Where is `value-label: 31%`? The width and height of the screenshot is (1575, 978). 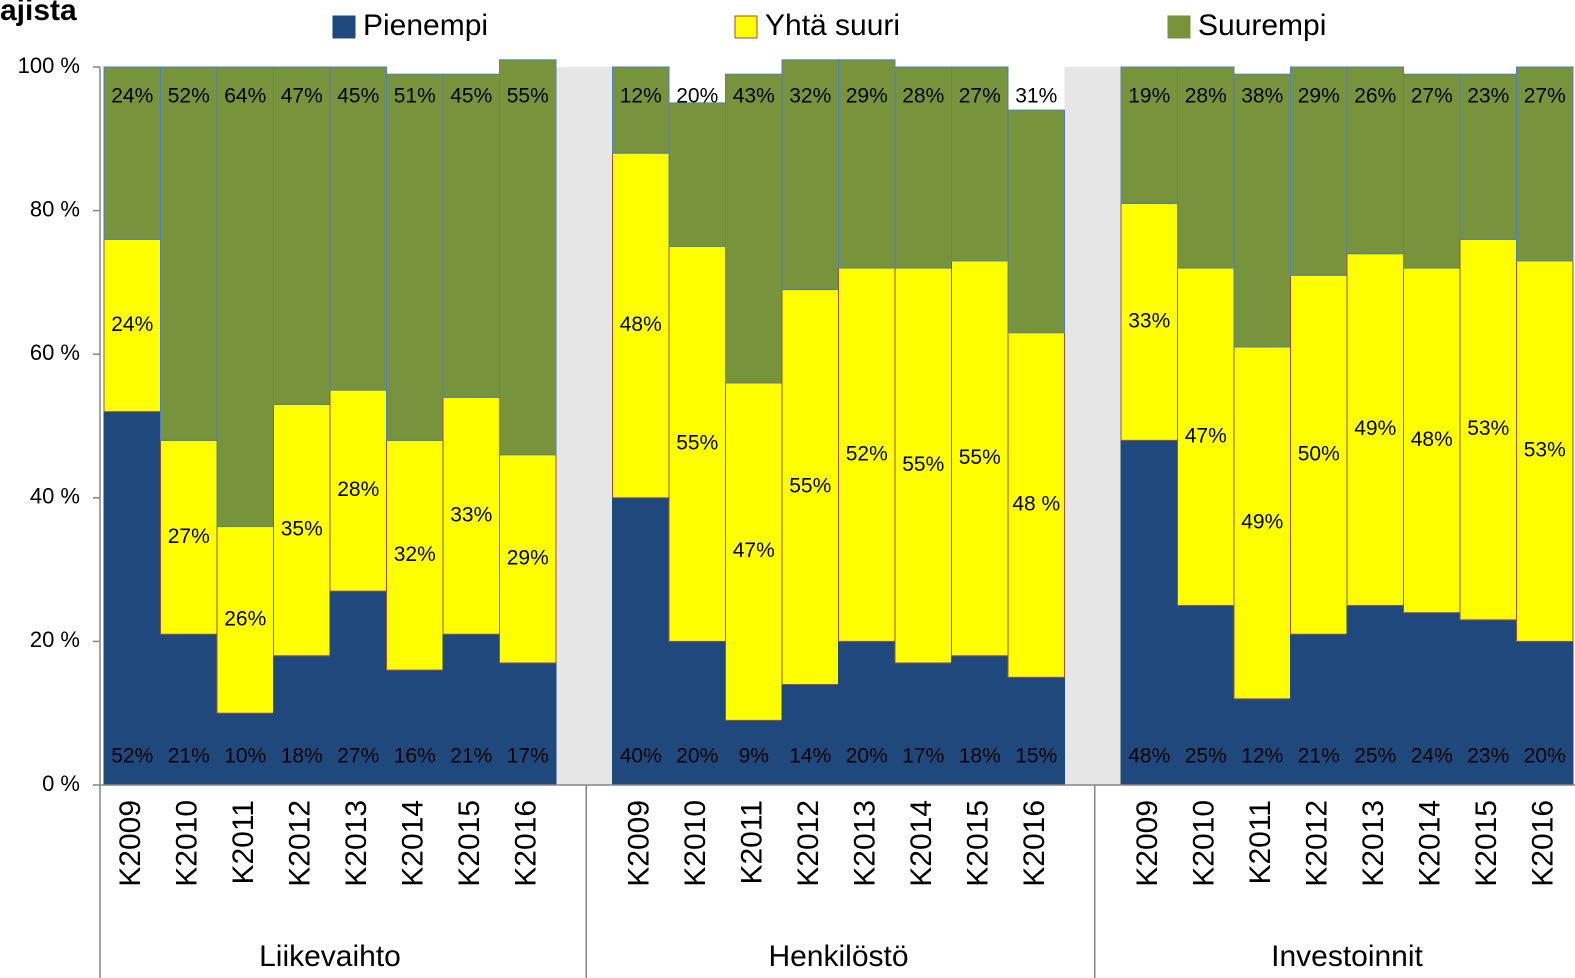 value-label: 31% is located at coordinates (1036, 96).